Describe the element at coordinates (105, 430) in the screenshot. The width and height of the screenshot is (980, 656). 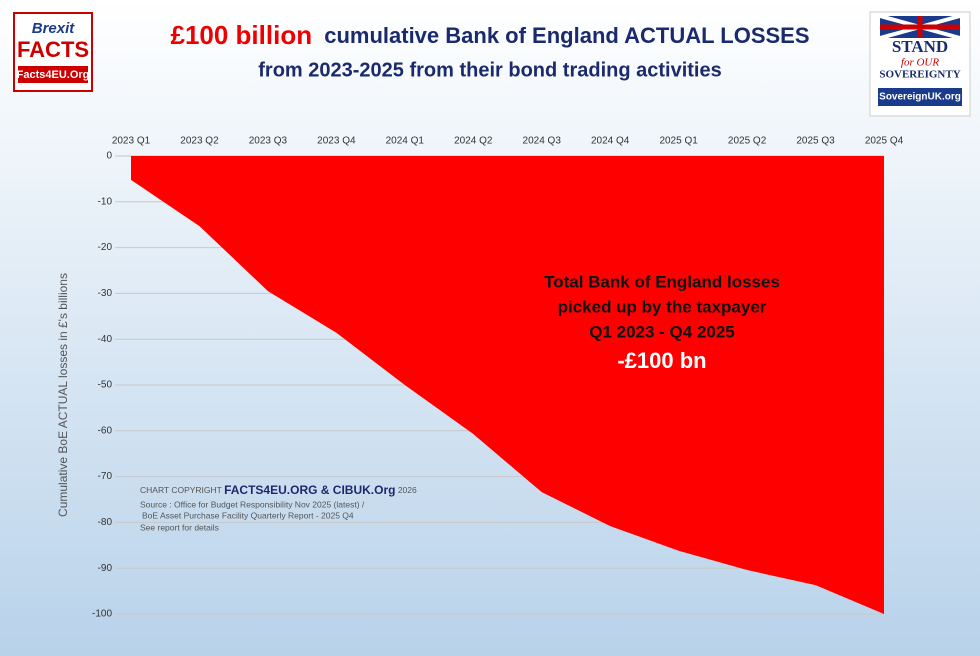
I see `y-tick-label: -60` at that location.